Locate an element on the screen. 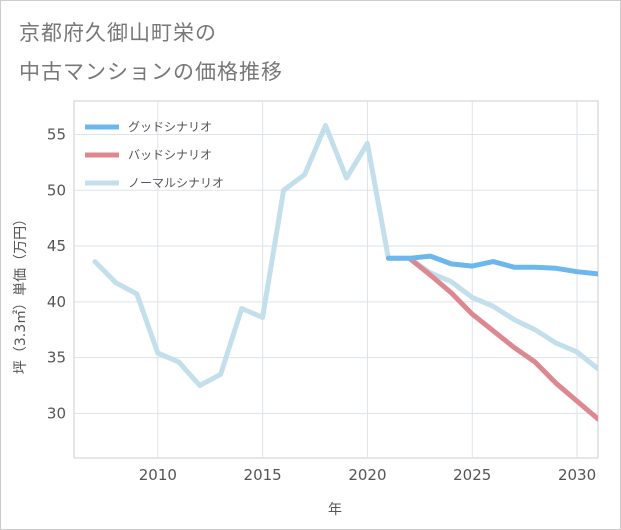 Image resolution: width=621 pixels, height=530 pixels. x-tick-label: 2015 is located at coordinates (263, 475).